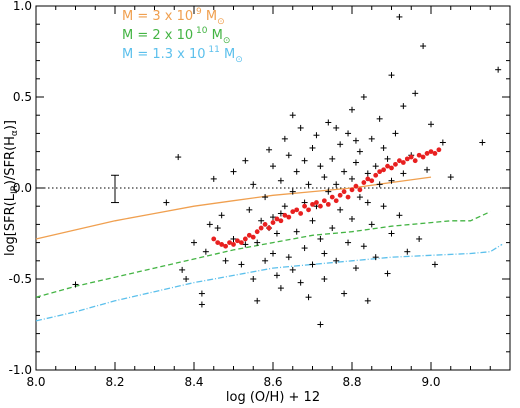 This screenshot has height=408, width=520. Describe the element at coordinates (20, 279) in the screenshot. I see `y-tick-label: -0.5` at that location.